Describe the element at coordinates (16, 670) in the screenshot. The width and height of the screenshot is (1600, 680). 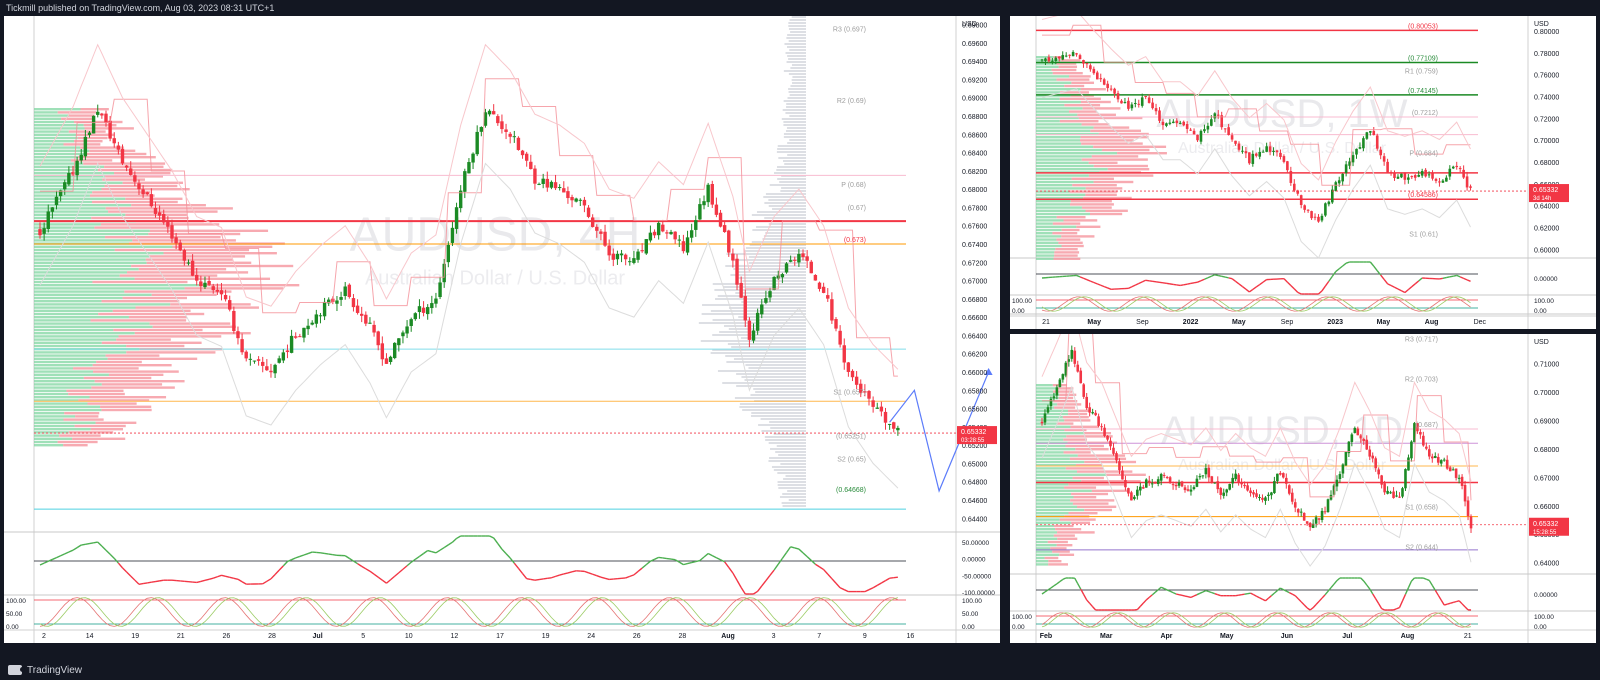
I see `tradingview-logo-icon` at that location.